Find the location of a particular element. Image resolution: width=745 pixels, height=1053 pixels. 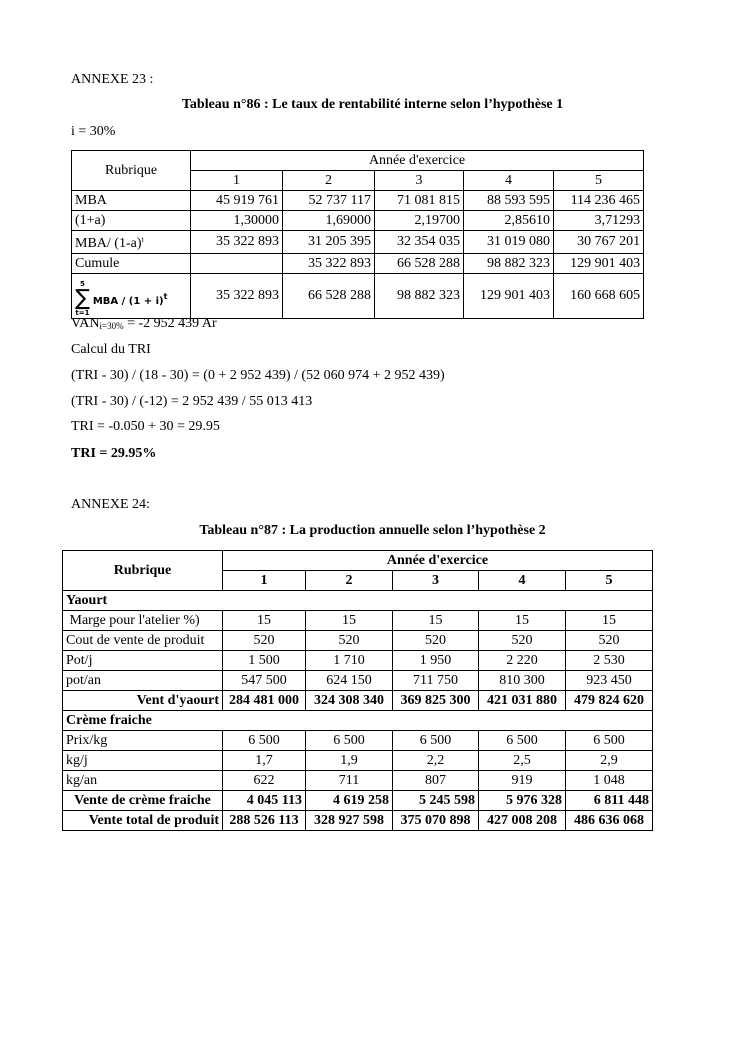

year-header: 4 is located at coordinates (508, 180).